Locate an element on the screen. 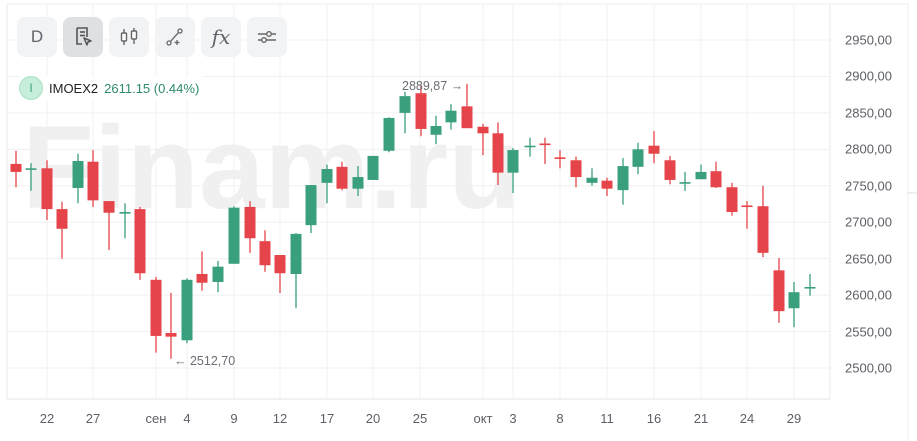 This screenshot has height=441, width=917. time-tick-label: 29 is located at coordinates (794, 418).